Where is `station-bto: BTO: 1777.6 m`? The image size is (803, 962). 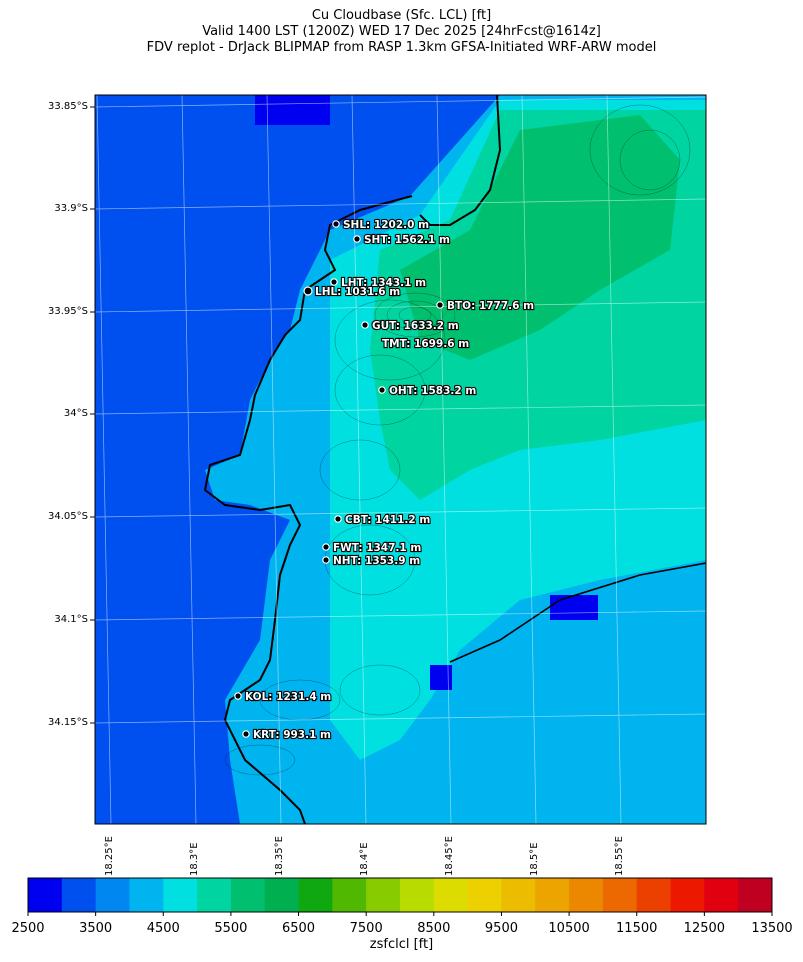 station-bto: BTO: 1777.6 m is located at coordinates (485, 306).